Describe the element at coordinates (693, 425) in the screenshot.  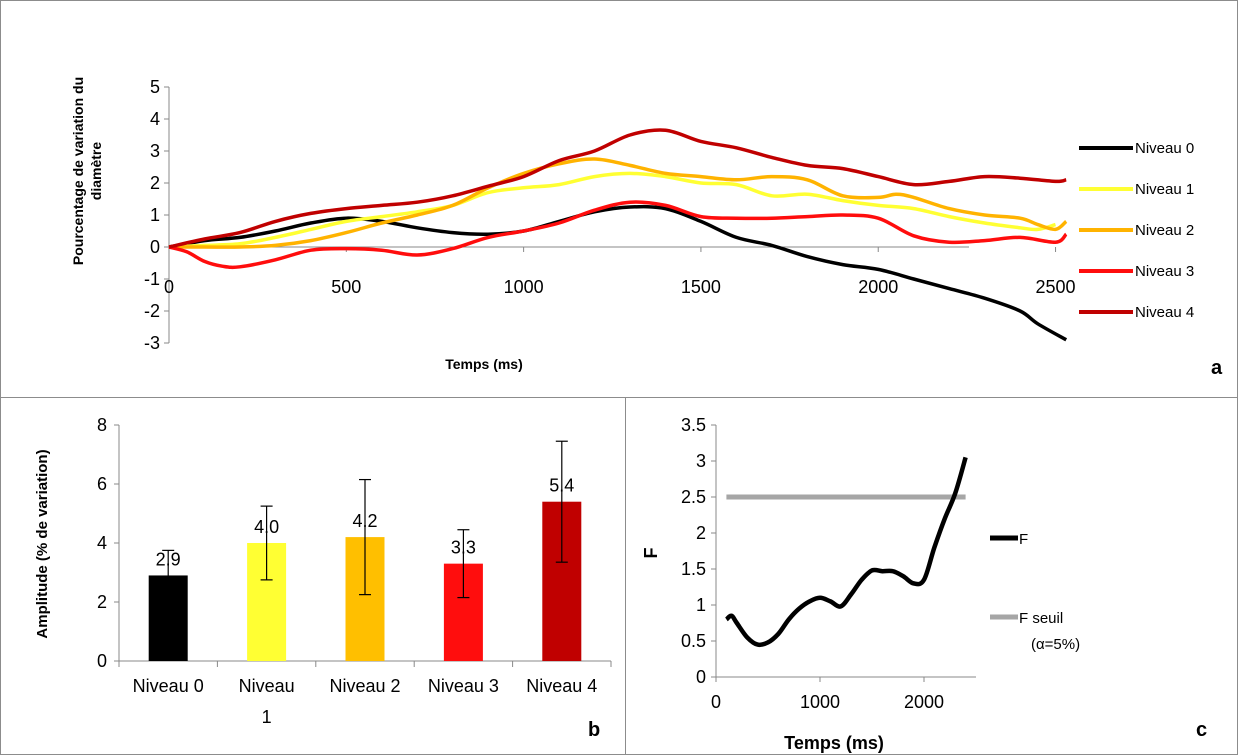
I see `chart-c-y-tick-label: 3.5` at that location.